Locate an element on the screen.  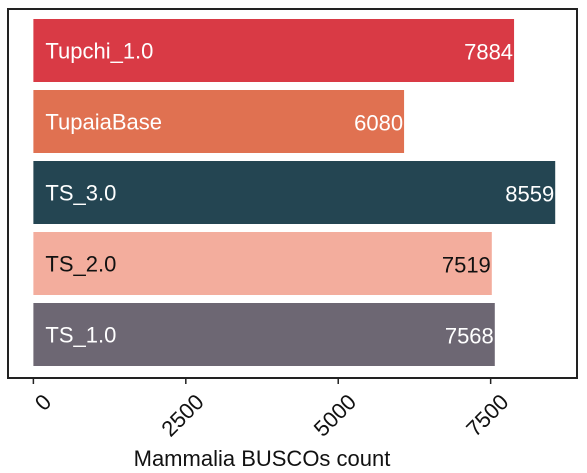
bar-Tupchi_1.0 is located at coordinates (274, 50).